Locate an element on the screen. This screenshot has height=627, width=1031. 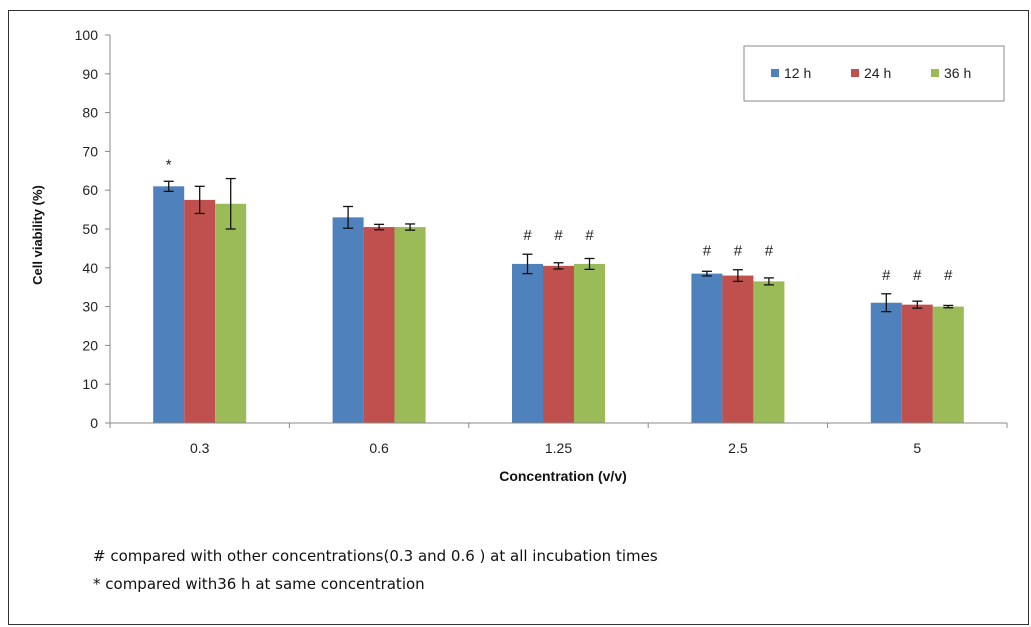
y-tick-label: 50 is located at coordinates (90, 229).